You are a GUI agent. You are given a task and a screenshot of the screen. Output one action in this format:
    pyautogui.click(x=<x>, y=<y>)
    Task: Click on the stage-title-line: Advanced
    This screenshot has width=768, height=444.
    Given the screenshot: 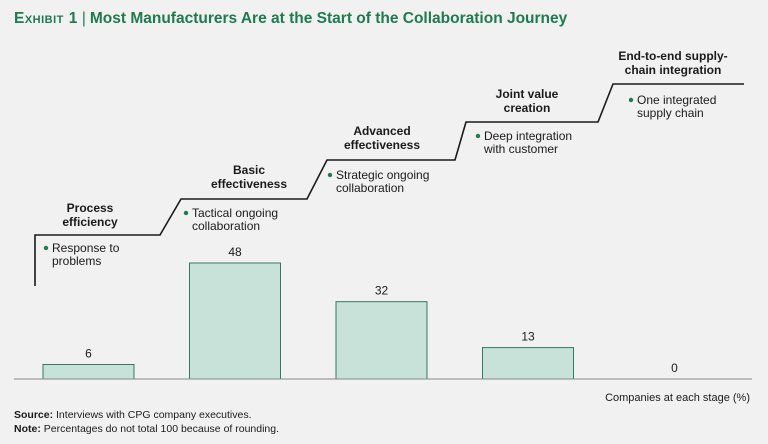 What is the action you would take?
    pyautogui.click(x=381, y=131)
    